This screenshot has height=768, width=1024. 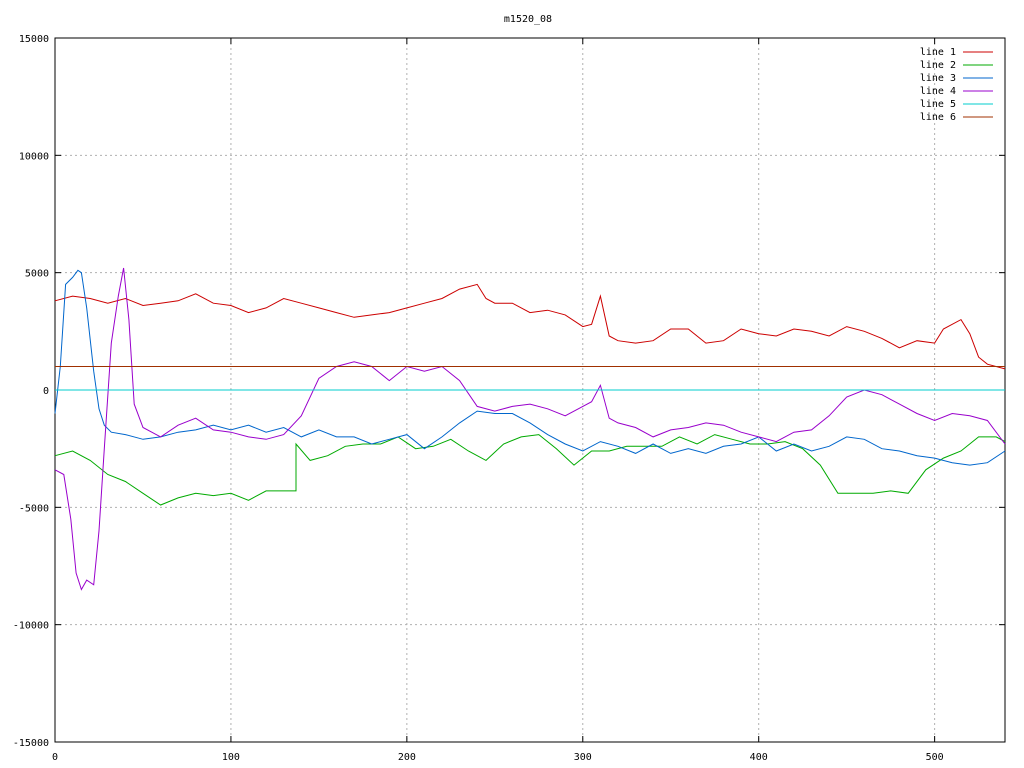 What do you see at coordinates (938, 91) in the screenshot?
I see `legend-label: line 4` at bounding box center [938, 91].